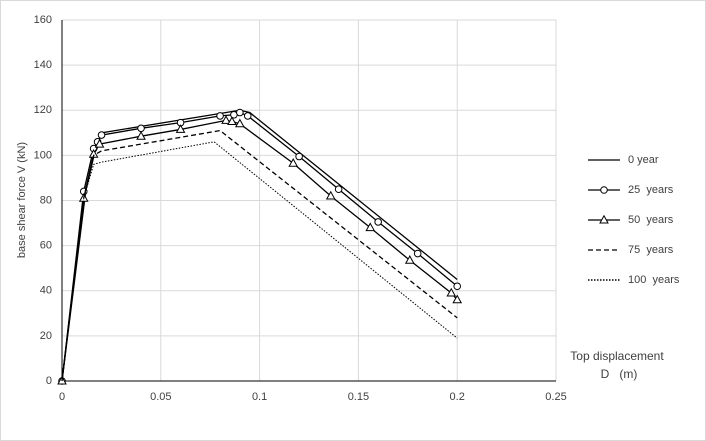 Image resolution: width=706 pixels, height=441 pixels. I want to click on y-tick-label: 100, so click(43, 155).